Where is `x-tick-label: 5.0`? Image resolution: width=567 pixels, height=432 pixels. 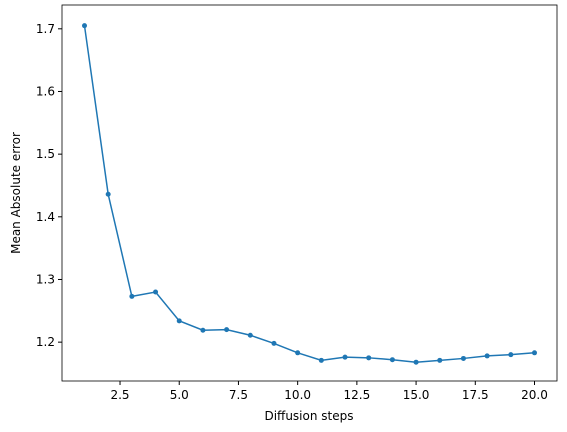
x-tick-label: 5.0 is located at coordinates (179, 395).